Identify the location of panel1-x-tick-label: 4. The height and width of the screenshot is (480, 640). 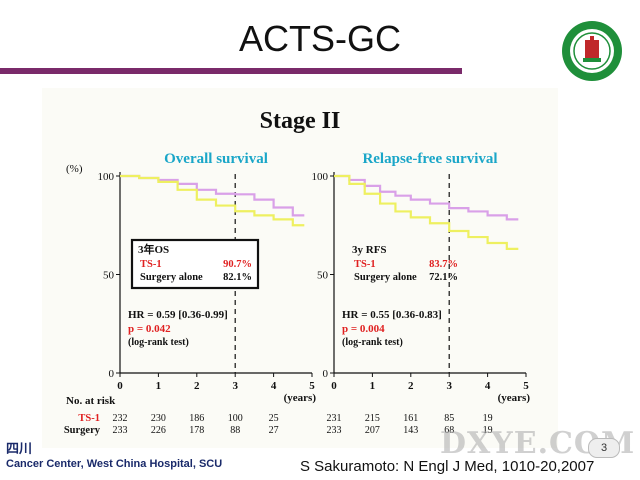
(274, 386).